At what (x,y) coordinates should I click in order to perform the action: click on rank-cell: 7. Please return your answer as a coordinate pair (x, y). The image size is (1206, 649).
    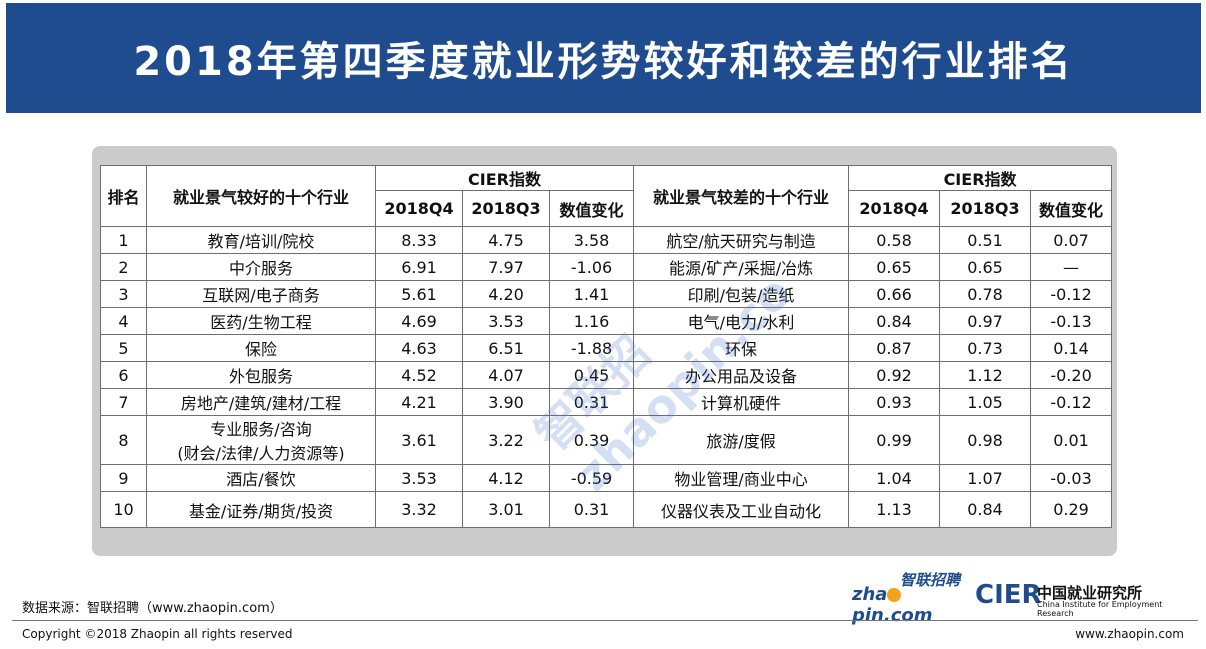
    Looking at the image, I should click on (123, 402).